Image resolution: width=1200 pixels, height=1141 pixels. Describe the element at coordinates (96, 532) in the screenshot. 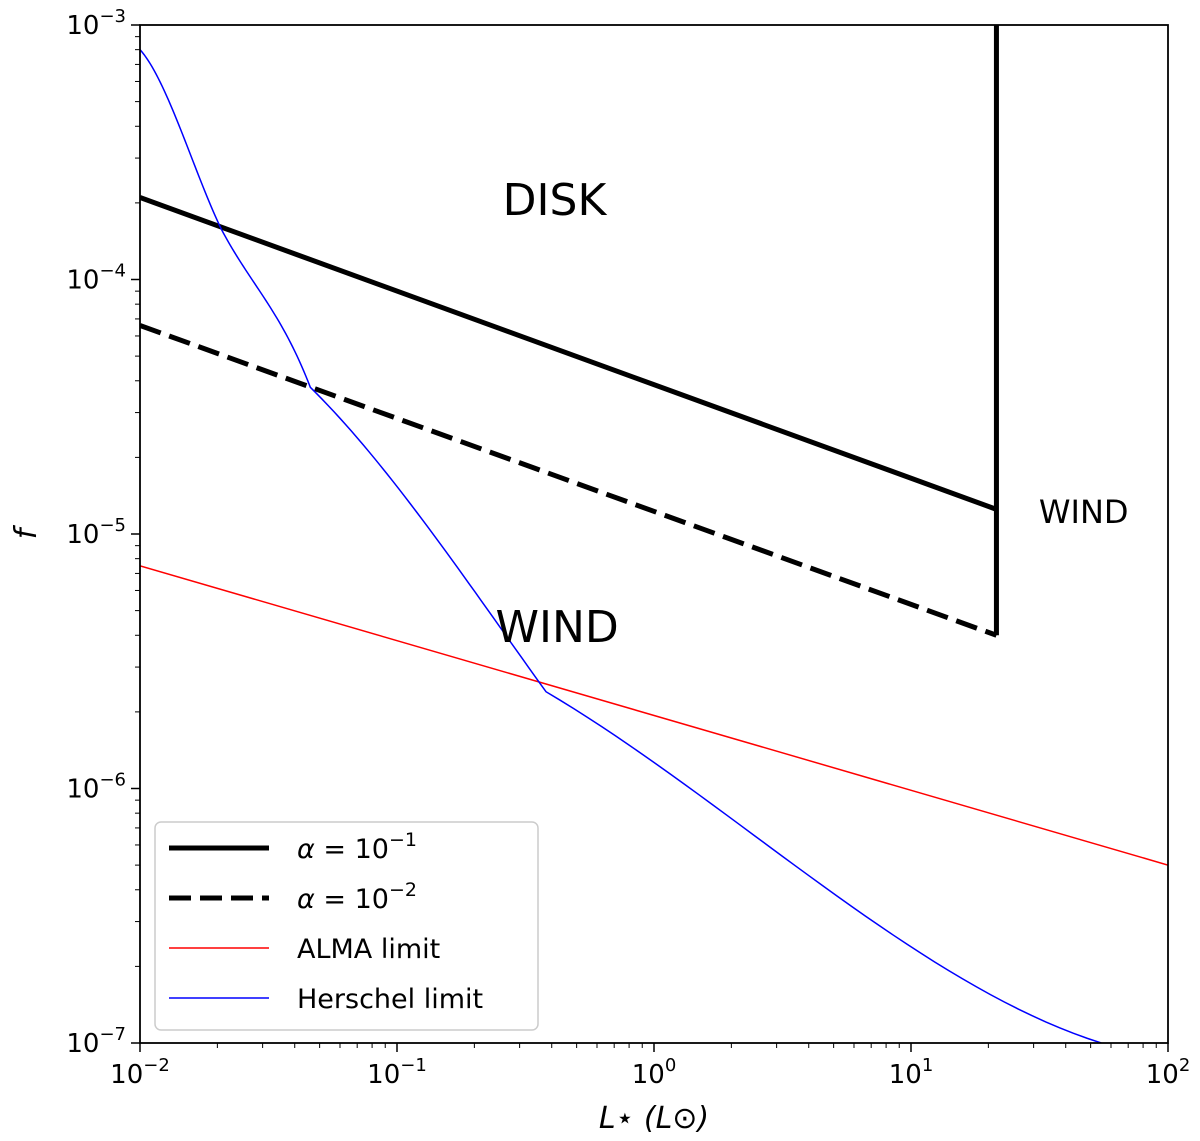

I see `y-tick-label: 10⁻⁵` at that location.